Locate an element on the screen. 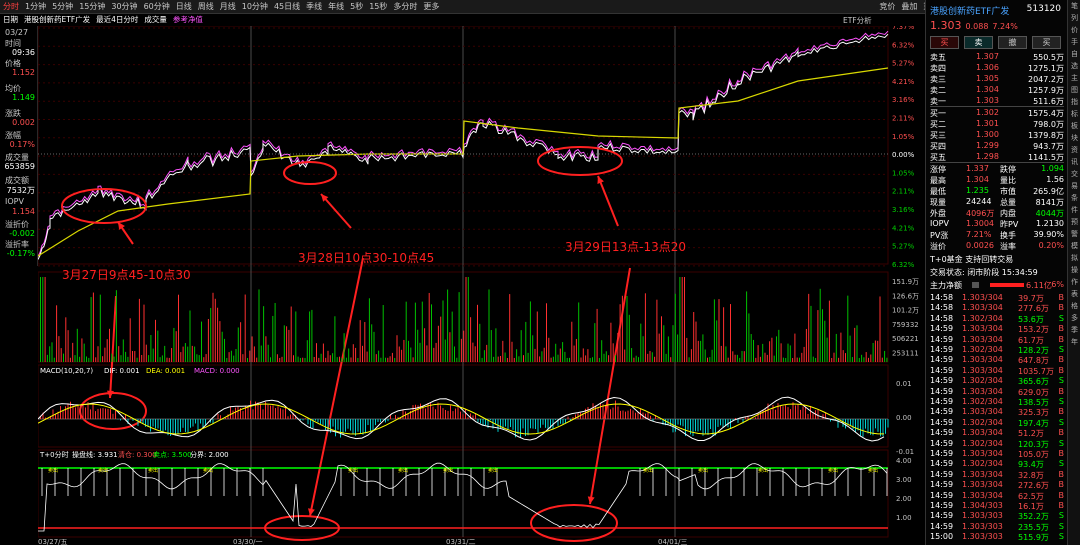  sidebar-tool-9: 标 is located at coordinates (1074, 114).